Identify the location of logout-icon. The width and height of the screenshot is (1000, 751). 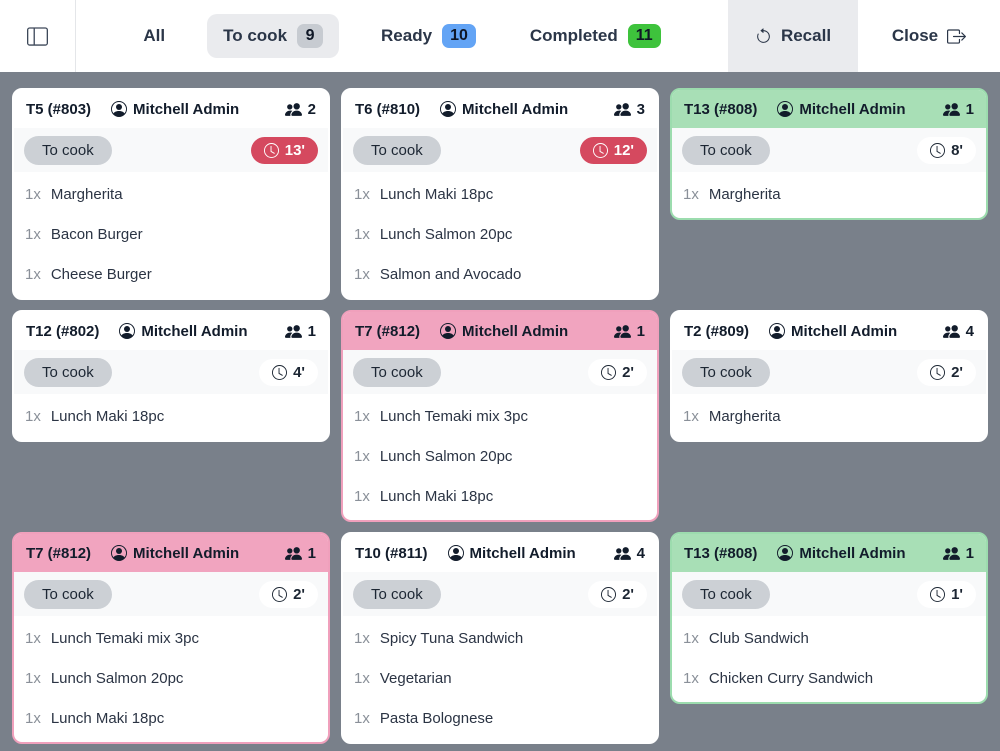
(957, 36).